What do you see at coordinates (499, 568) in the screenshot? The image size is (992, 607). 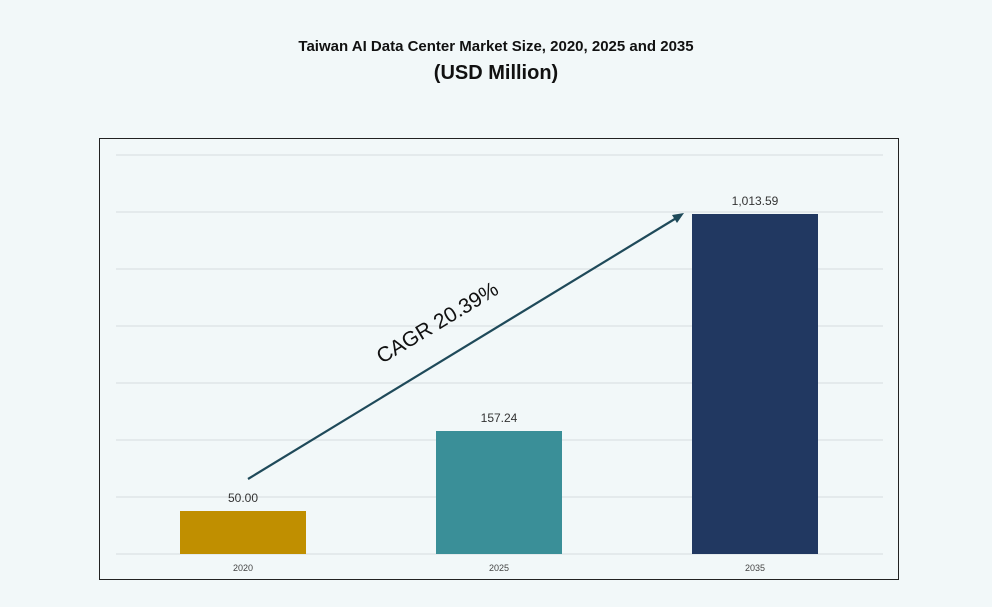 I see `x-tick-label-2025: 2025` at bounding box center [499, 568].